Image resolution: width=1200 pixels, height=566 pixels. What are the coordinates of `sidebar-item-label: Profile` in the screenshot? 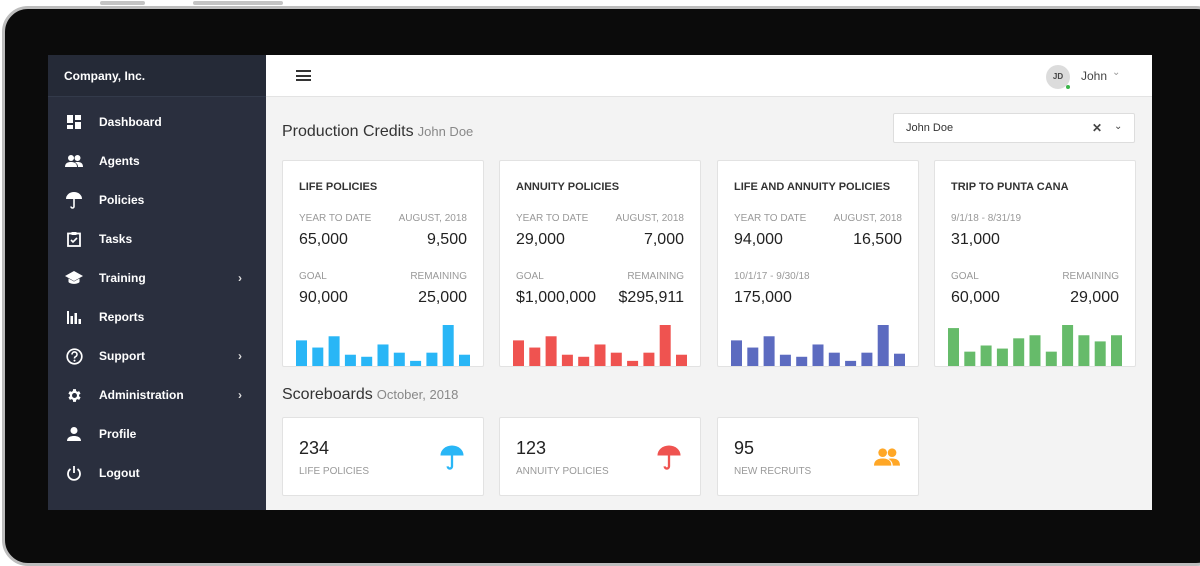 It's located at (118, 434).